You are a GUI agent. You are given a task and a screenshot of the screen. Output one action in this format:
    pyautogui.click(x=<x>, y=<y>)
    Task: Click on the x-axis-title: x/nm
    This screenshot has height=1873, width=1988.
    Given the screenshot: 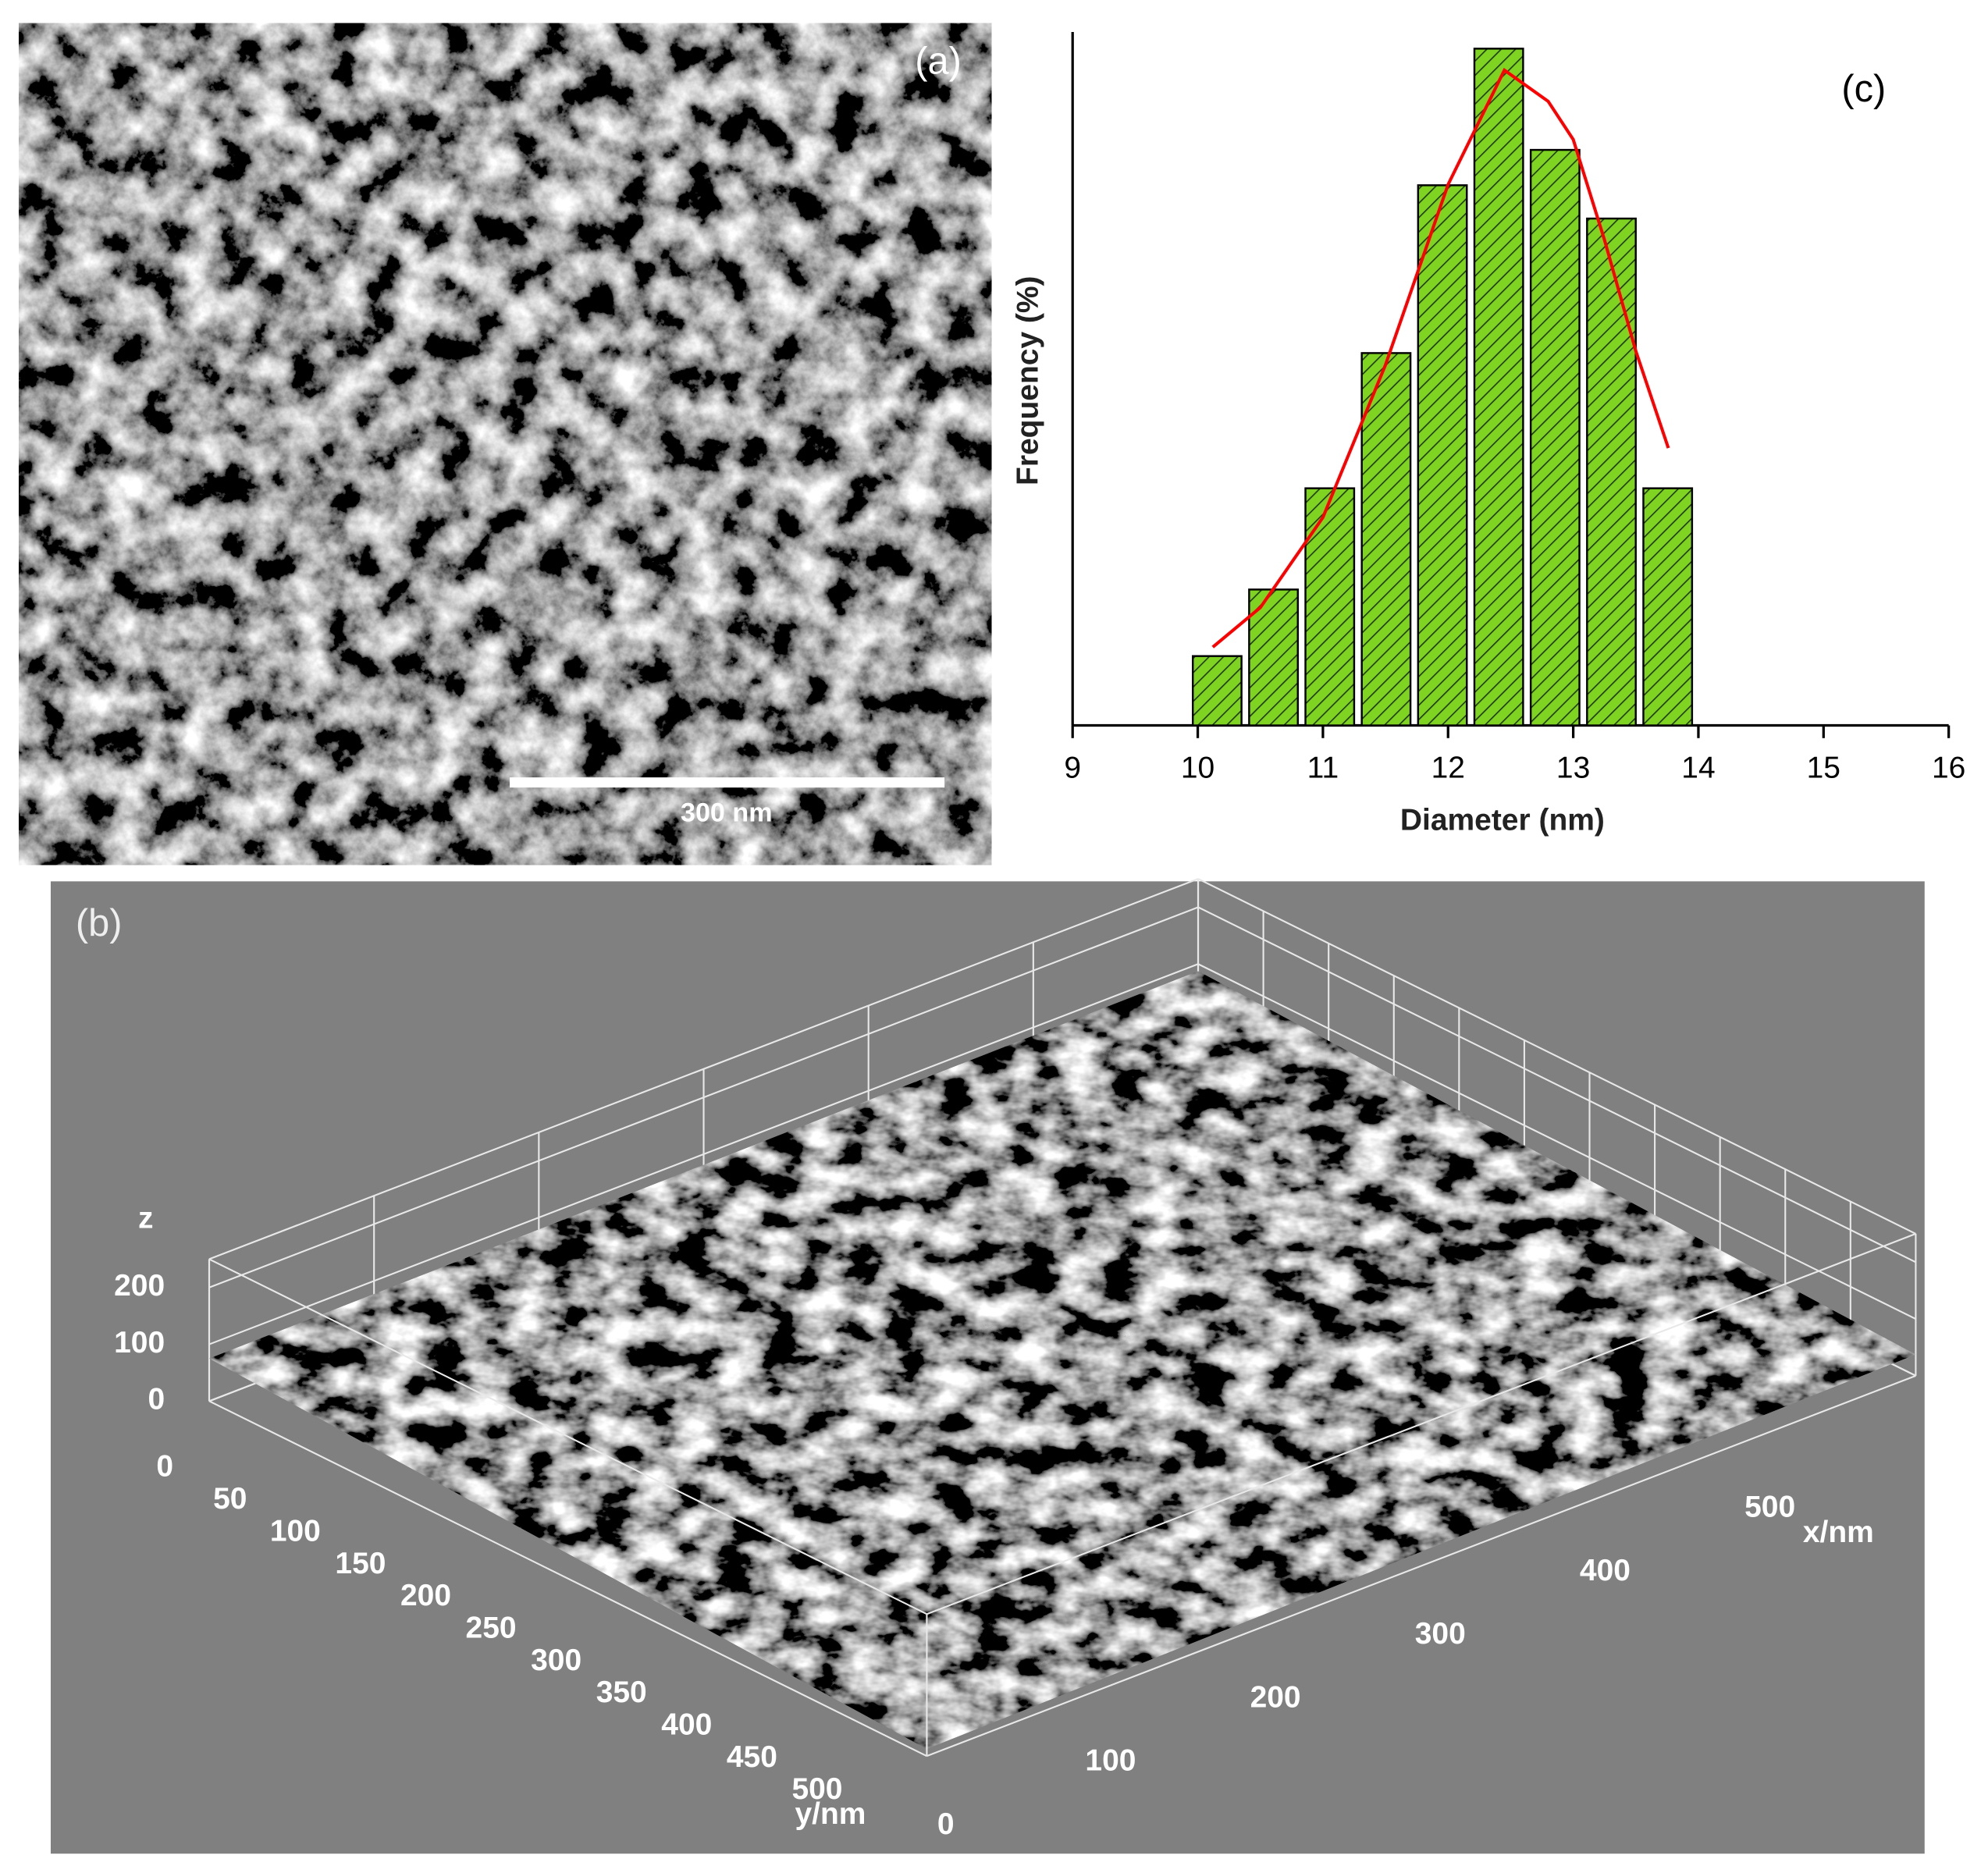 What is the action you would take?
    pyautogui.click(x=1838, y=1532)
    